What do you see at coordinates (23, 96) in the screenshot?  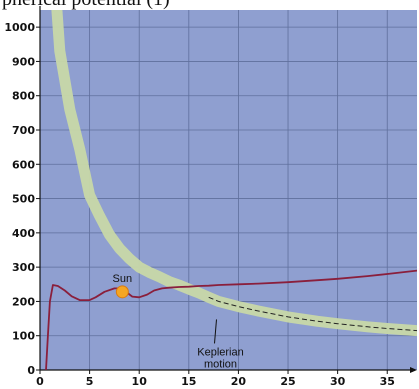 I see `y-tick-label: 800` at bounding box center [23, 96].